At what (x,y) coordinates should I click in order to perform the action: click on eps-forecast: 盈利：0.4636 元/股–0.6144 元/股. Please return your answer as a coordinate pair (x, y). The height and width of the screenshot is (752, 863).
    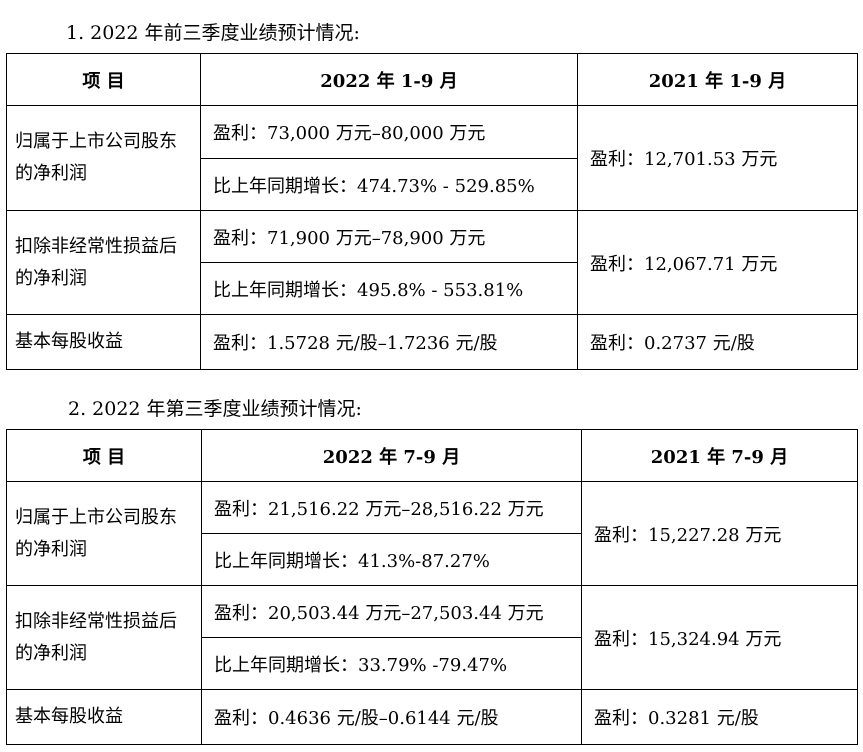
    Looking at the image, I should click on (391, 717).